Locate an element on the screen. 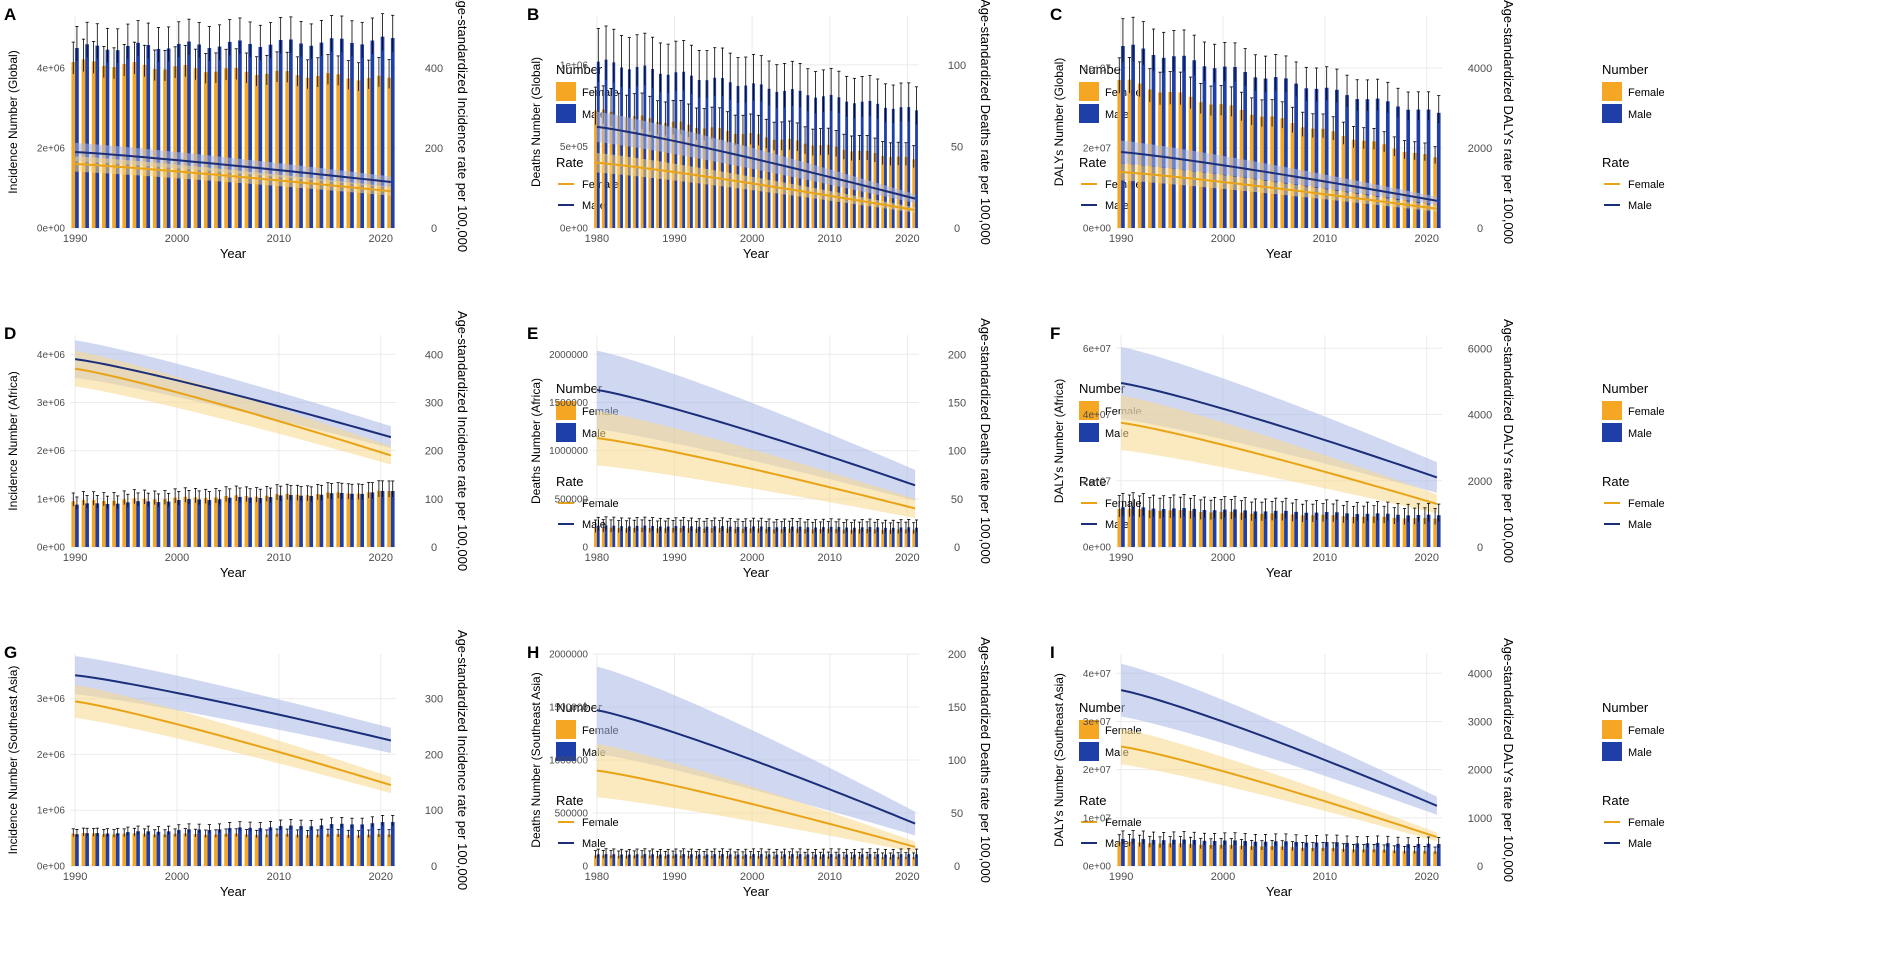 This screenshot has width=1902, height=956. y-tick-label: 500000 is located at coordinates (572, 499).